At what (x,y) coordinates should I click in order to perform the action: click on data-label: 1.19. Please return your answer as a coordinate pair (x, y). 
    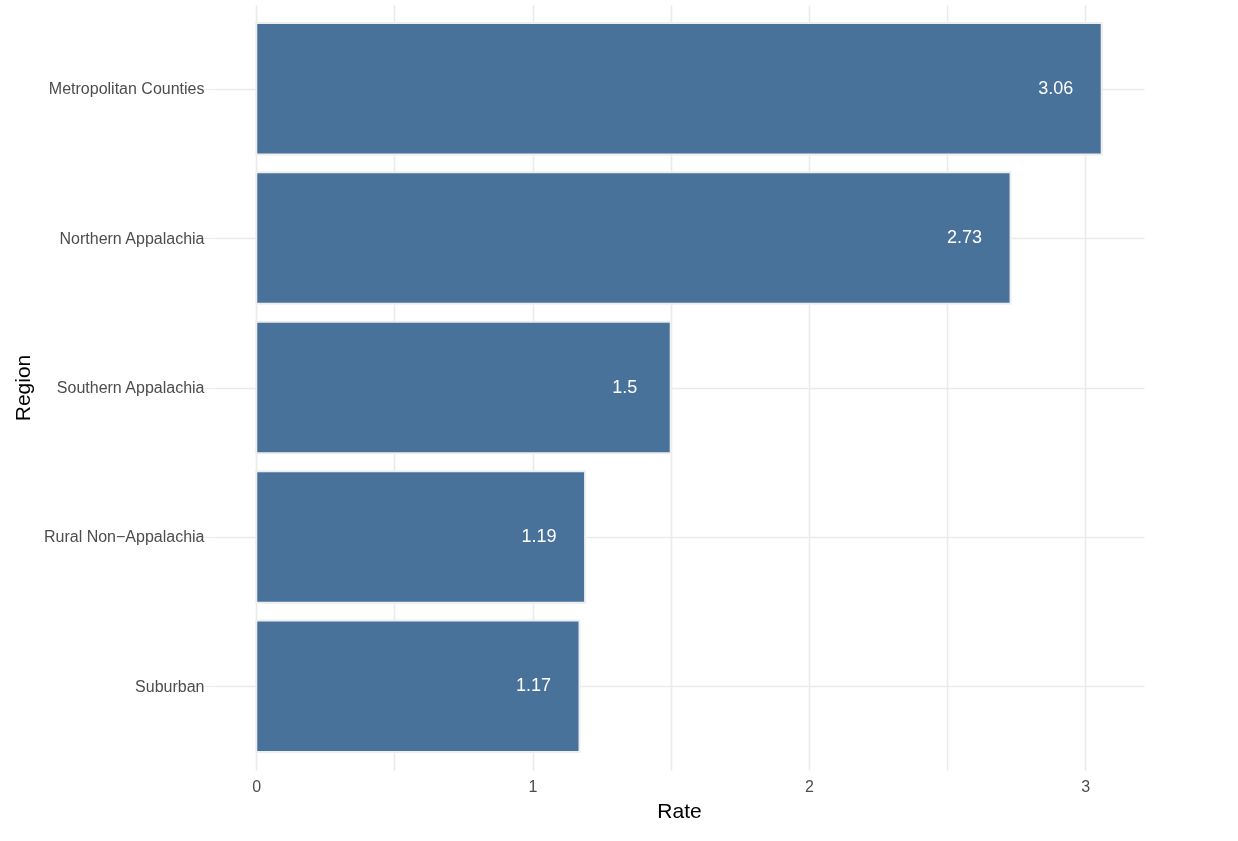
    Looking at the image, I should click on (539, 535).